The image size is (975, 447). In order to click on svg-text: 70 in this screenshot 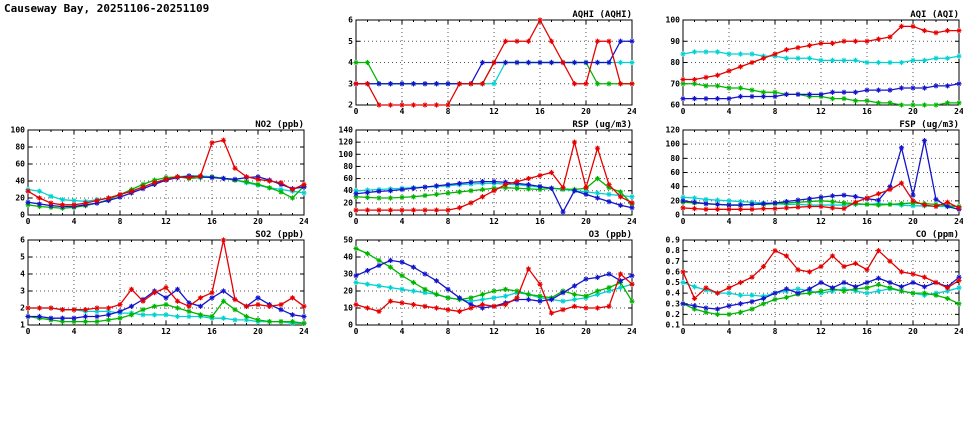, I will do `click(675, 83)`.